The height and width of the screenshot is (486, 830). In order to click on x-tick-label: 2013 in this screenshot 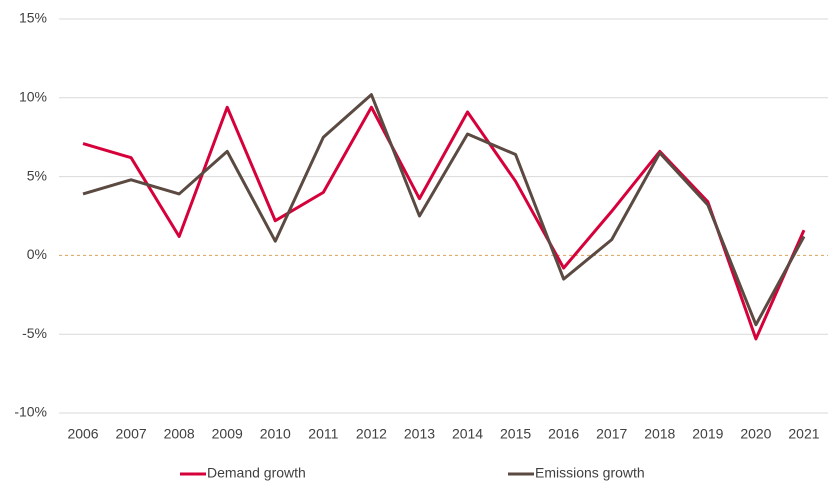, I will do `click(419, 434)`.